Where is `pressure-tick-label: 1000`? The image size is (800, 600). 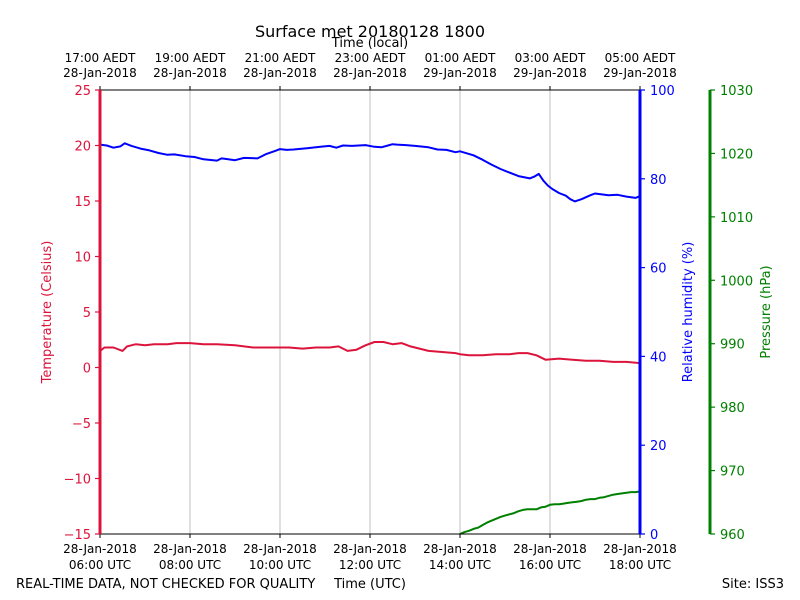 pressure-tick-label: 1000 is located at coordinates (736, 281).